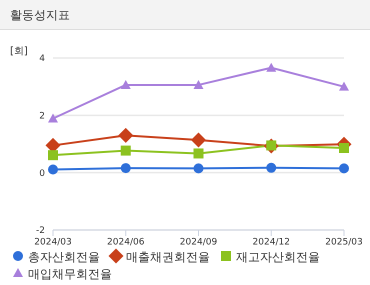 The width and height of the screenshot is (370, 285). What do you see at coordinates (42, 117) in the screenshot?
I see `y-tick-label: 2` at bounding box center [42, 117].